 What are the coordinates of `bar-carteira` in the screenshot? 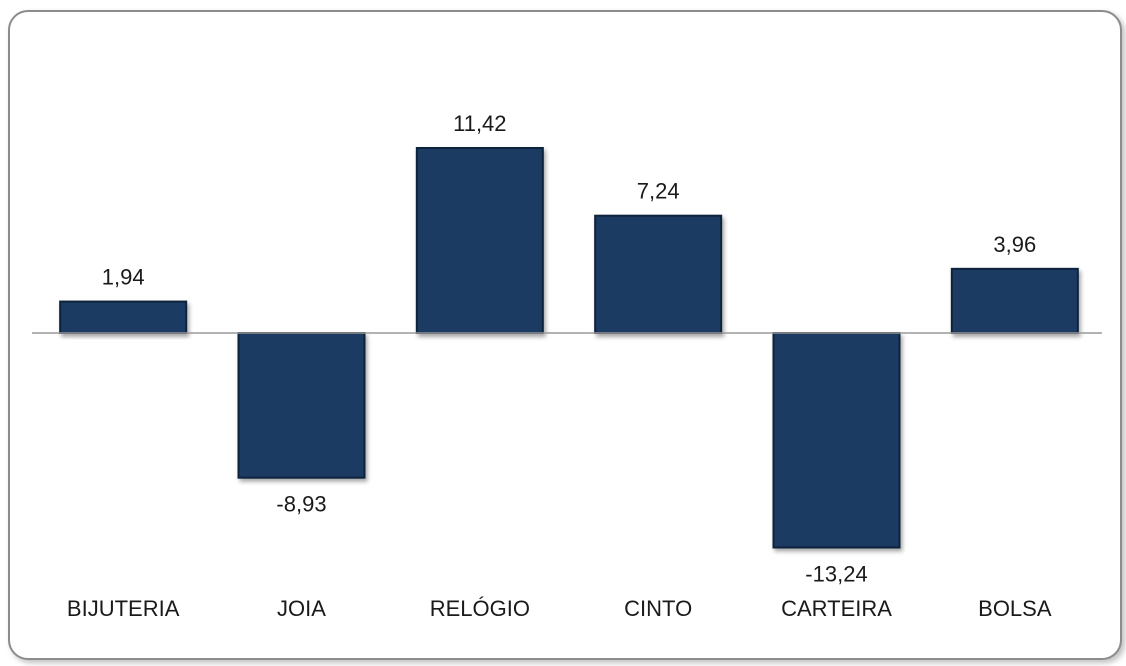 It's located at (836, 440).